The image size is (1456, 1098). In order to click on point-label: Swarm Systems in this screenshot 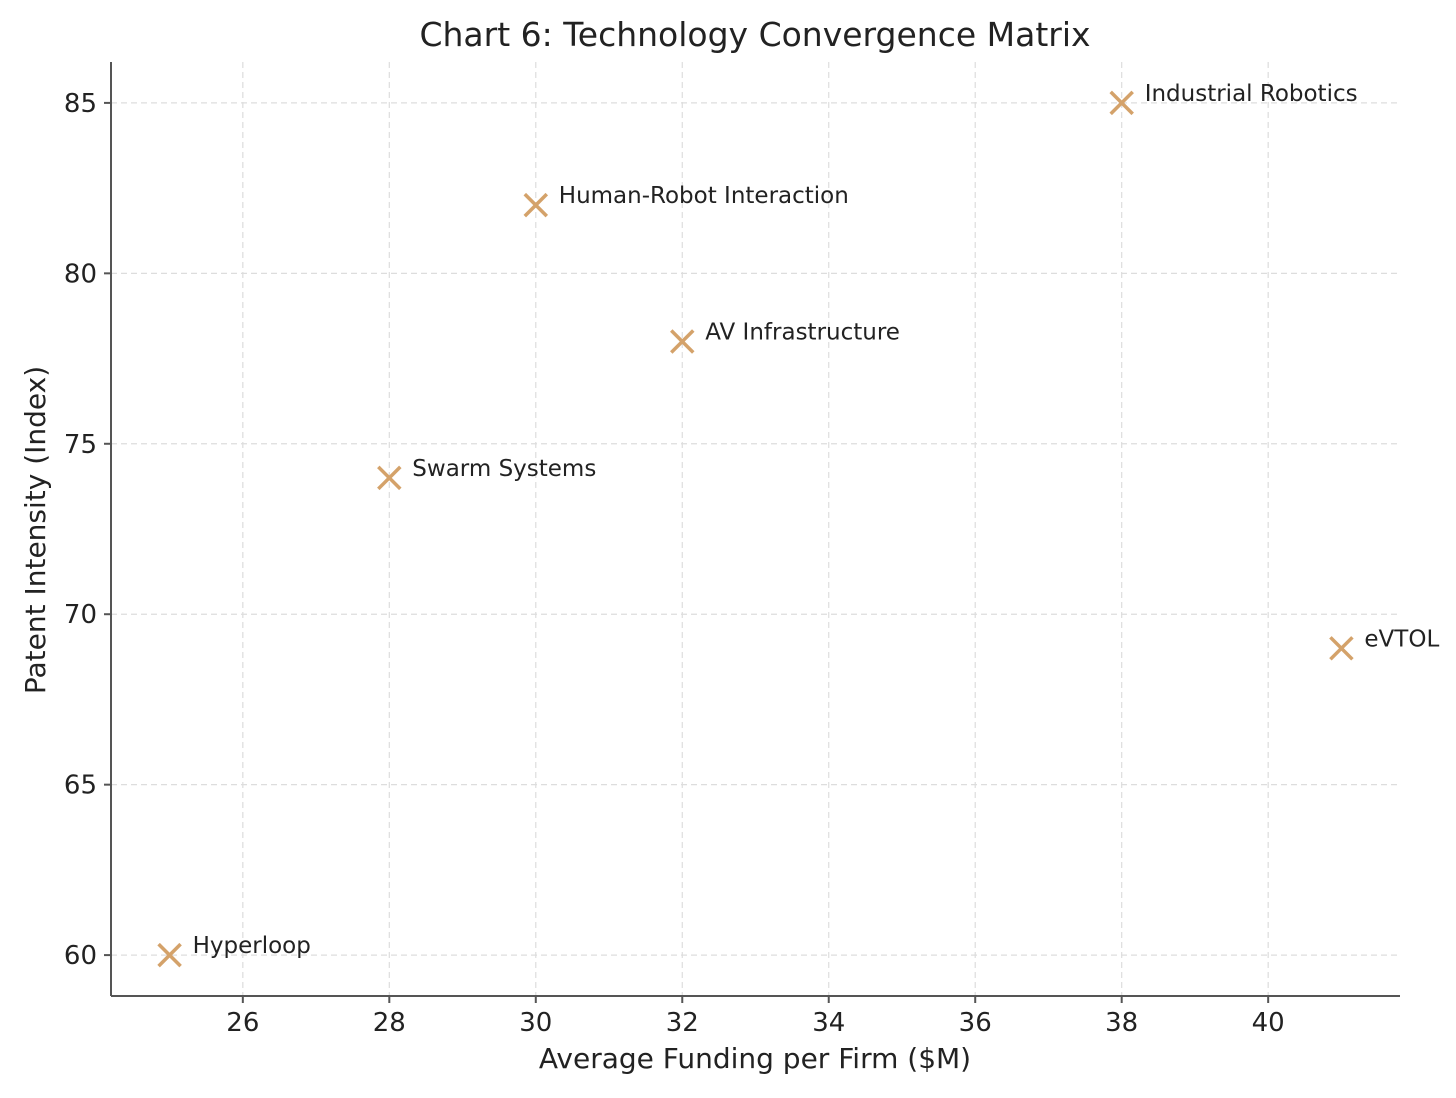, I will do `click(504, 469)`.